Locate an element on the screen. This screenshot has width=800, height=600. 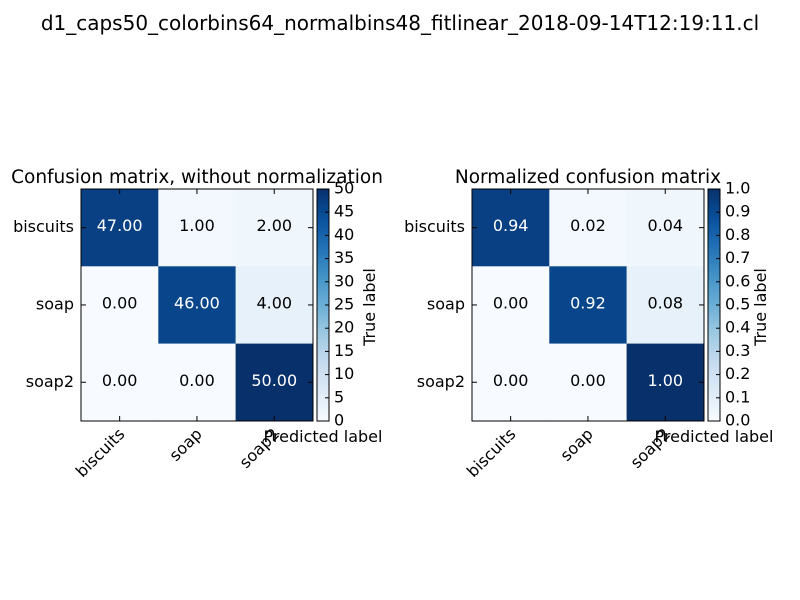
colorbar-tick-label: 0.6 is located at coordinates (737, 280).